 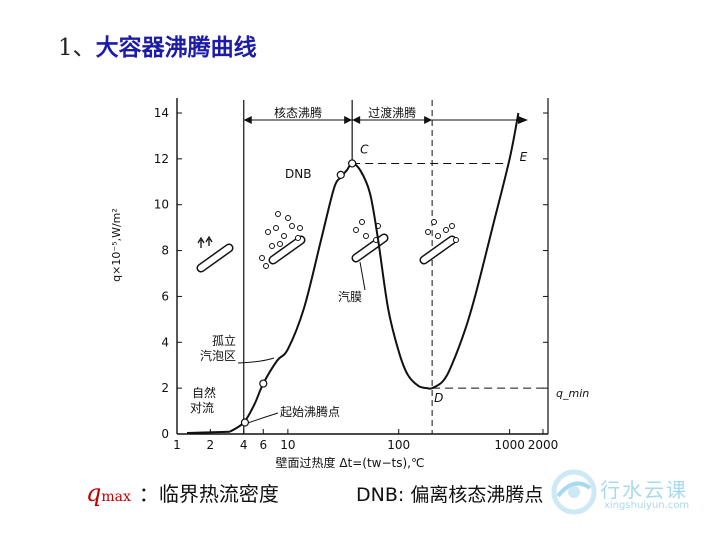 I want to click on y-tick-label: 12, so click(x=161, y=159).